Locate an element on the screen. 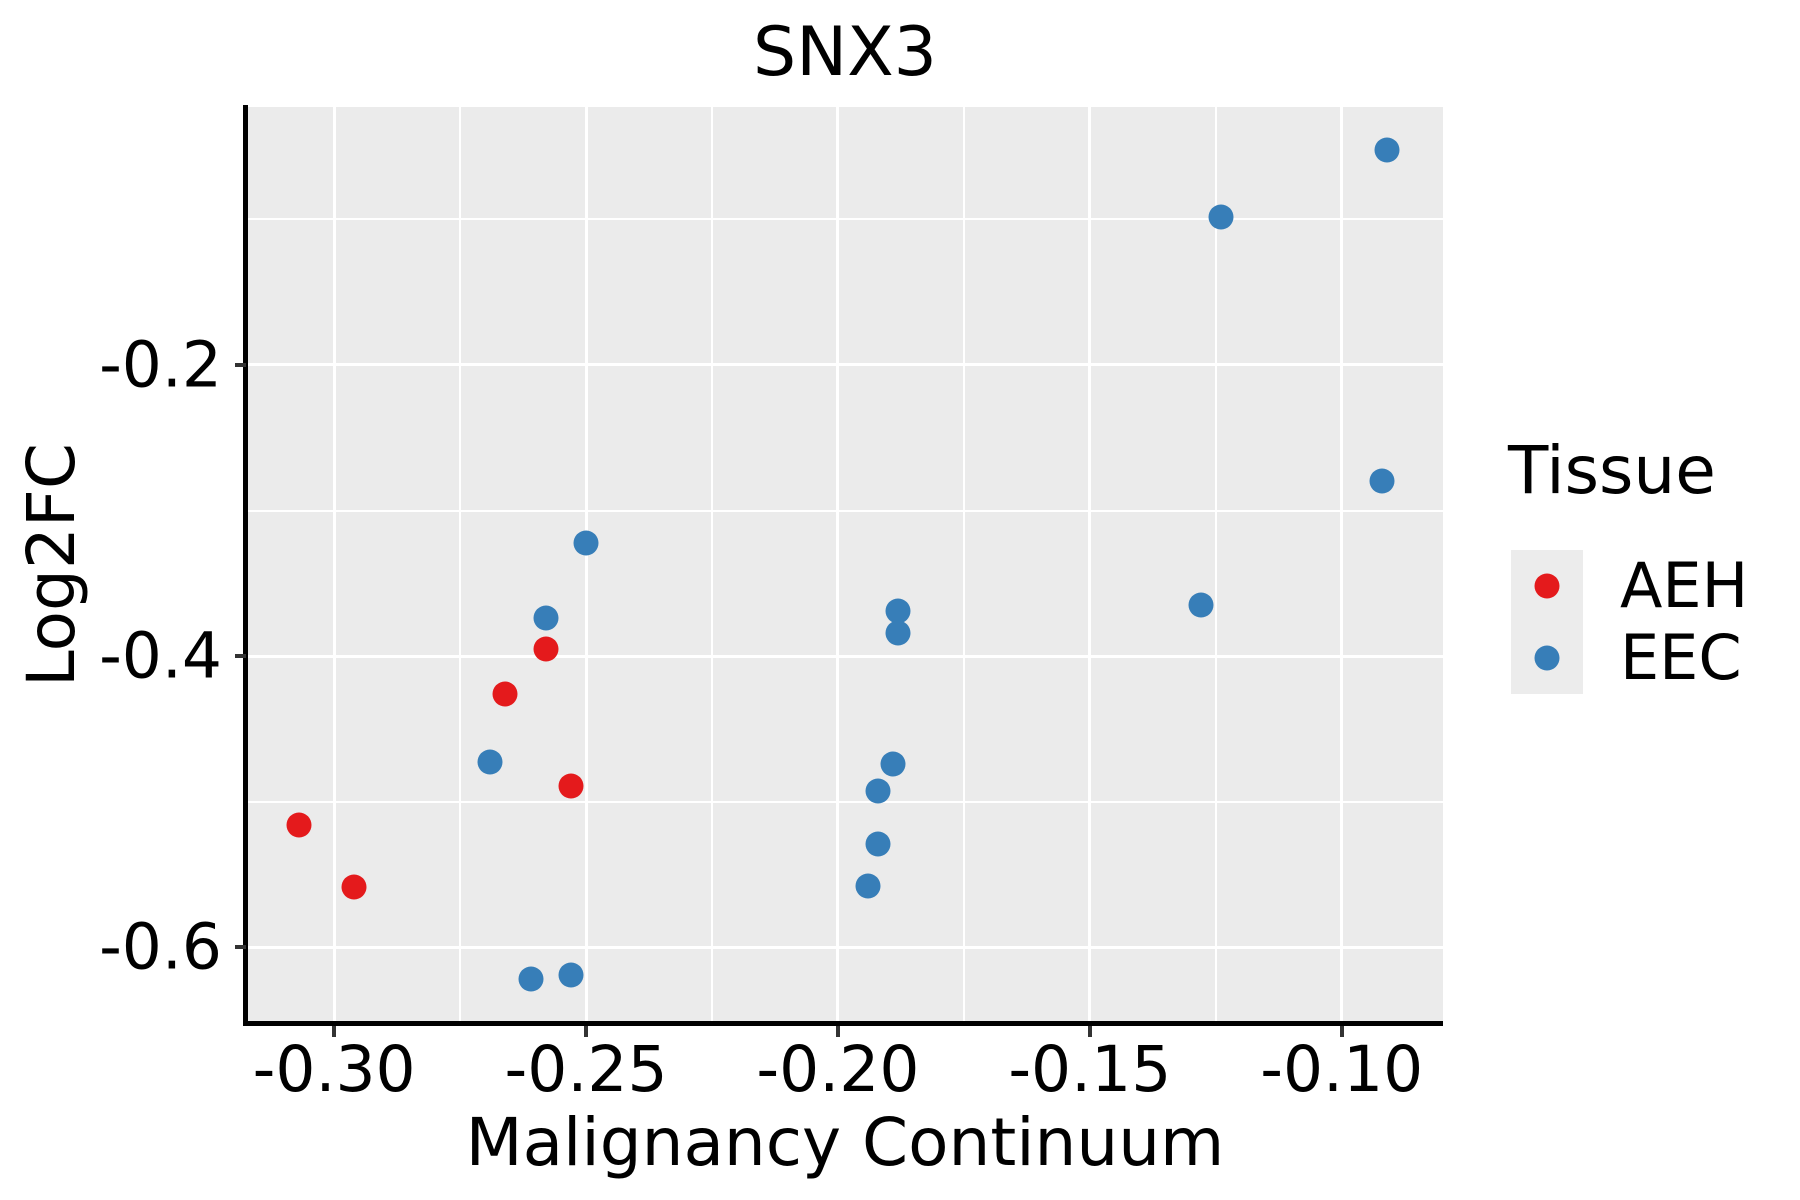 This screenshot has height=1200, width=1800. legend-entry-aeh: AEH is located at coordinates (1638, 586).